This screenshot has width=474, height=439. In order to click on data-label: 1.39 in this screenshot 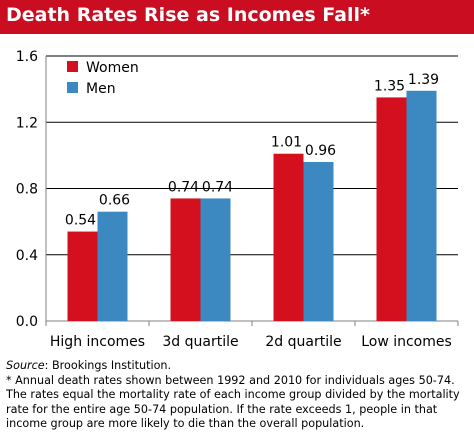, I will do `click(423, 80)`.